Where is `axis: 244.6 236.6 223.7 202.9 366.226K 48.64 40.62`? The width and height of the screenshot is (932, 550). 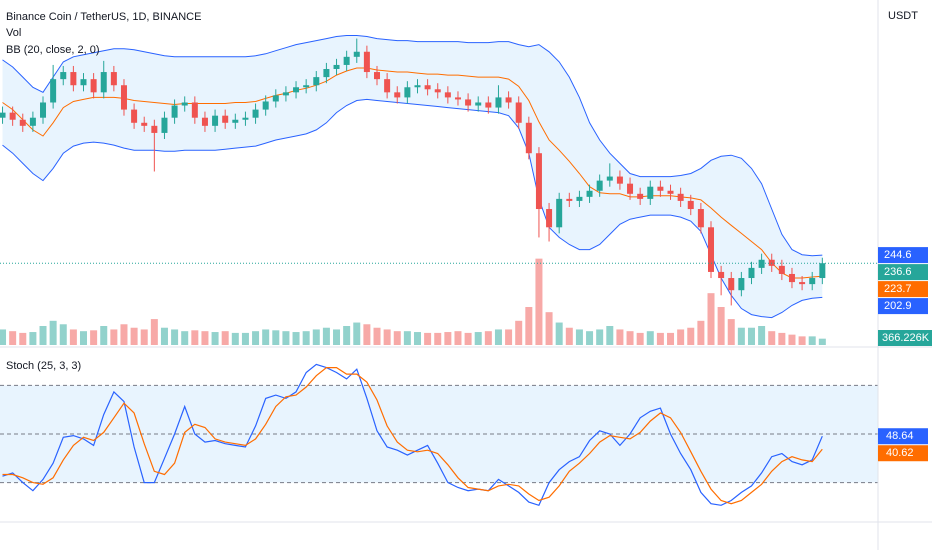 axis: 244.6 236.6 223.7 202.9 366.226K 48.64 40.62 is located at coordinates (905, 354).